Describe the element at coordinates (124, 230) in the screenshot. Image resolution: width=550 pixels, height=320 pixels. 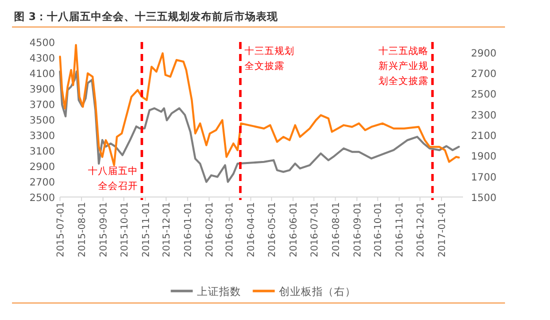
I see `x-tick-label: 2015-10-01` at that location.